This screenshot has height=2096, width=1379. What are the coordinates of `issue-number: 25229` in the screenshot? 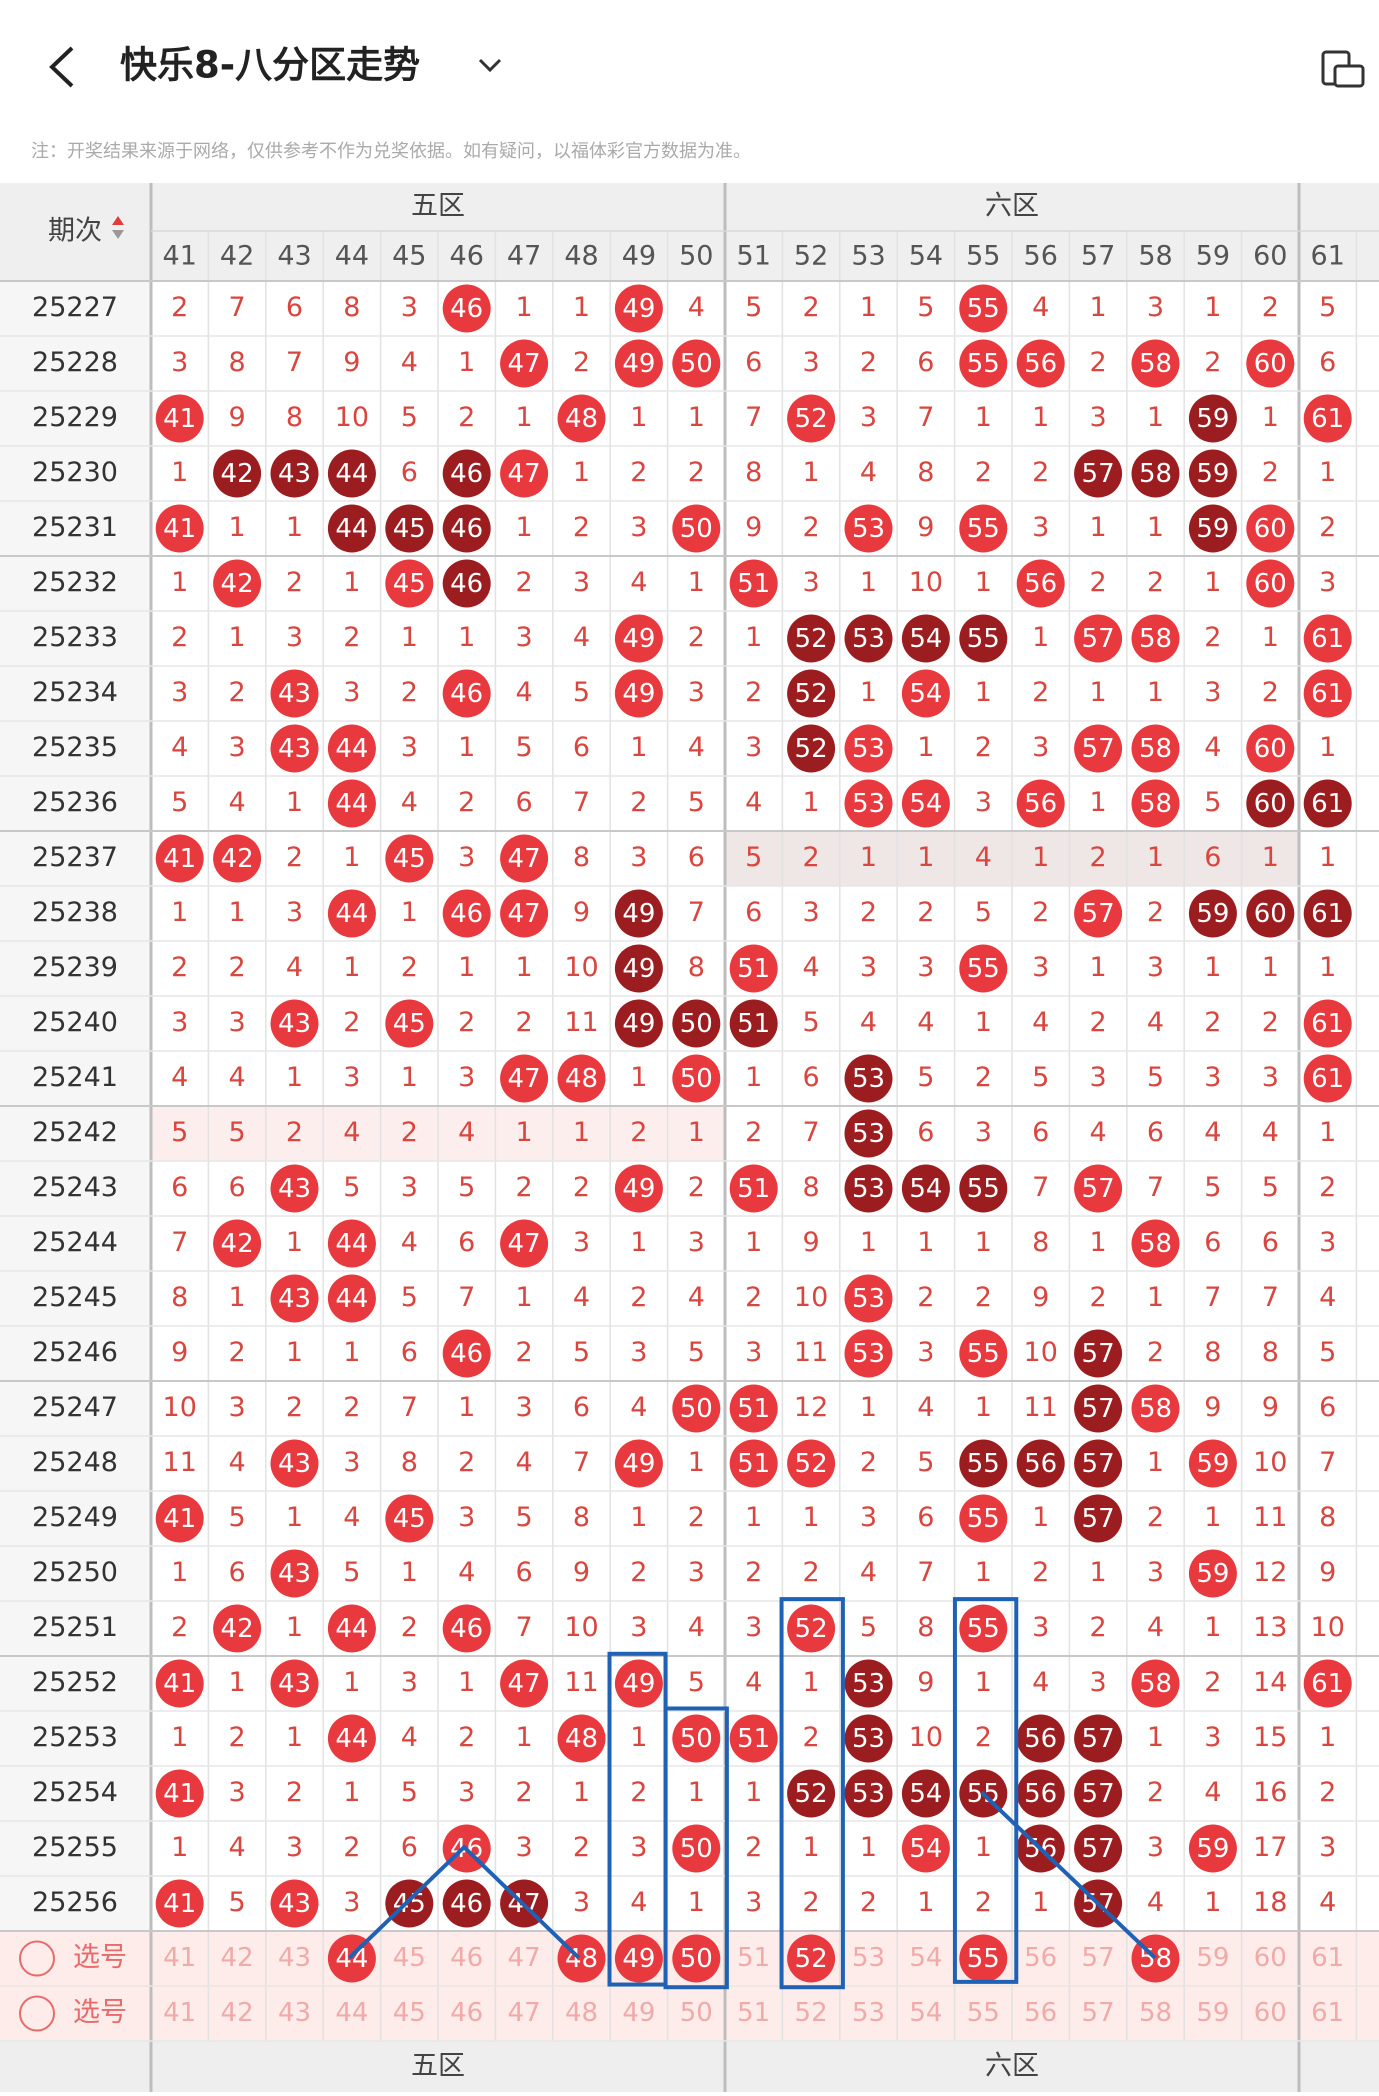 It's located at (75, 417).